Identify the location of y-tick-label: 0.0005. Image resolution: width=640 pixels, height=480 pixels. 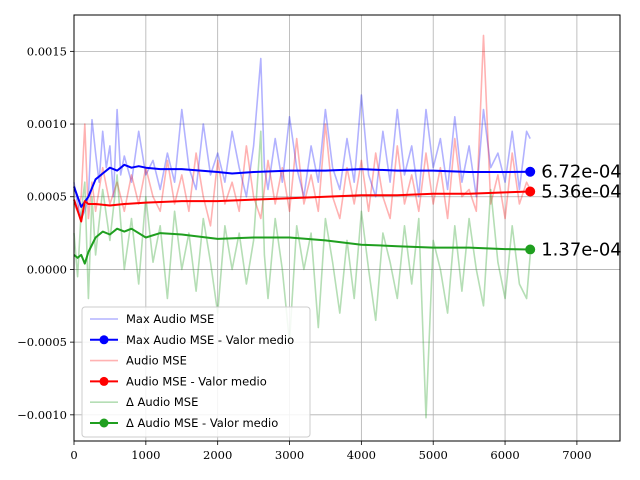
(47, 197).